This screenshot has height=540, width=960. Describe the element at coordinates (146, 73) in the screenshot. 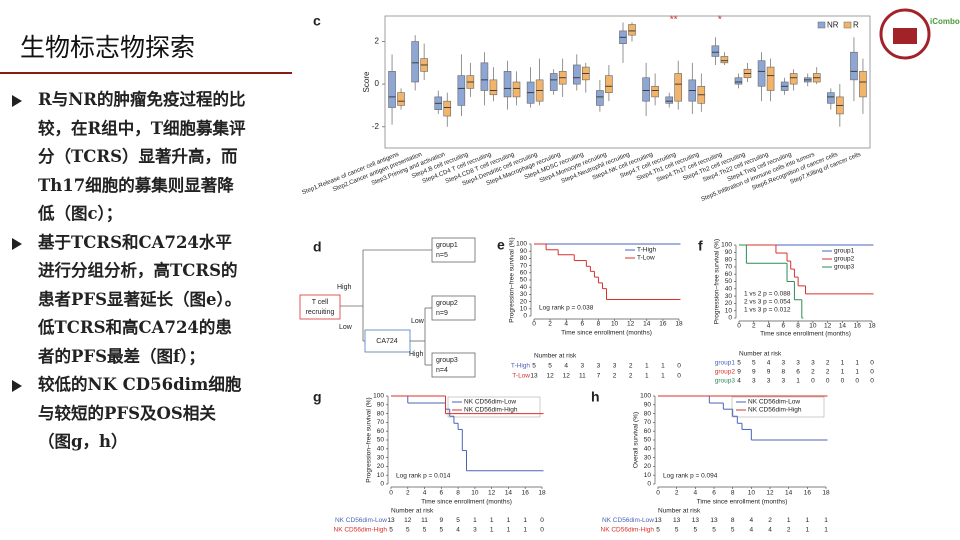

I see `title-rule` at that location.